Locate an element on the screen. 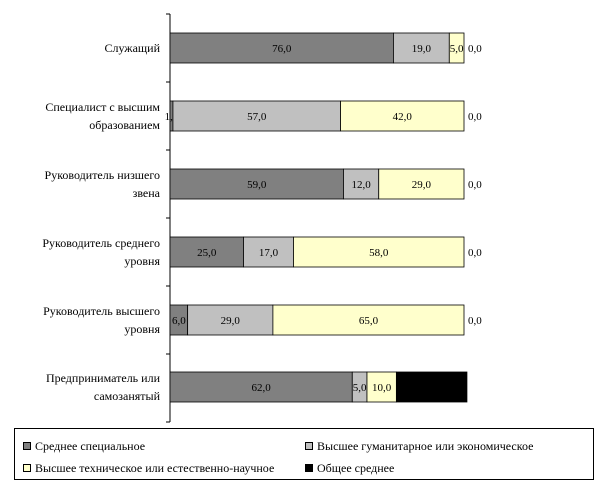 The height and width of the screenshot is (493, 609). data-label: 25,0 is located at coordinates (207, 253).